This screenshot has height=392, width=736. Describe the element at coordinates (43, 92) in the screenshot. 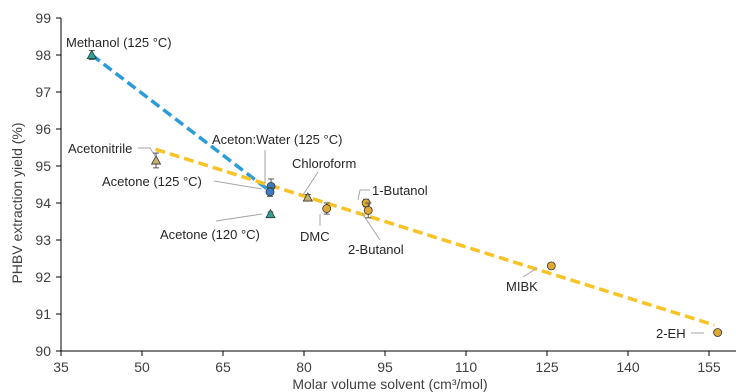

I see `y-tick-label: 97` at that location.